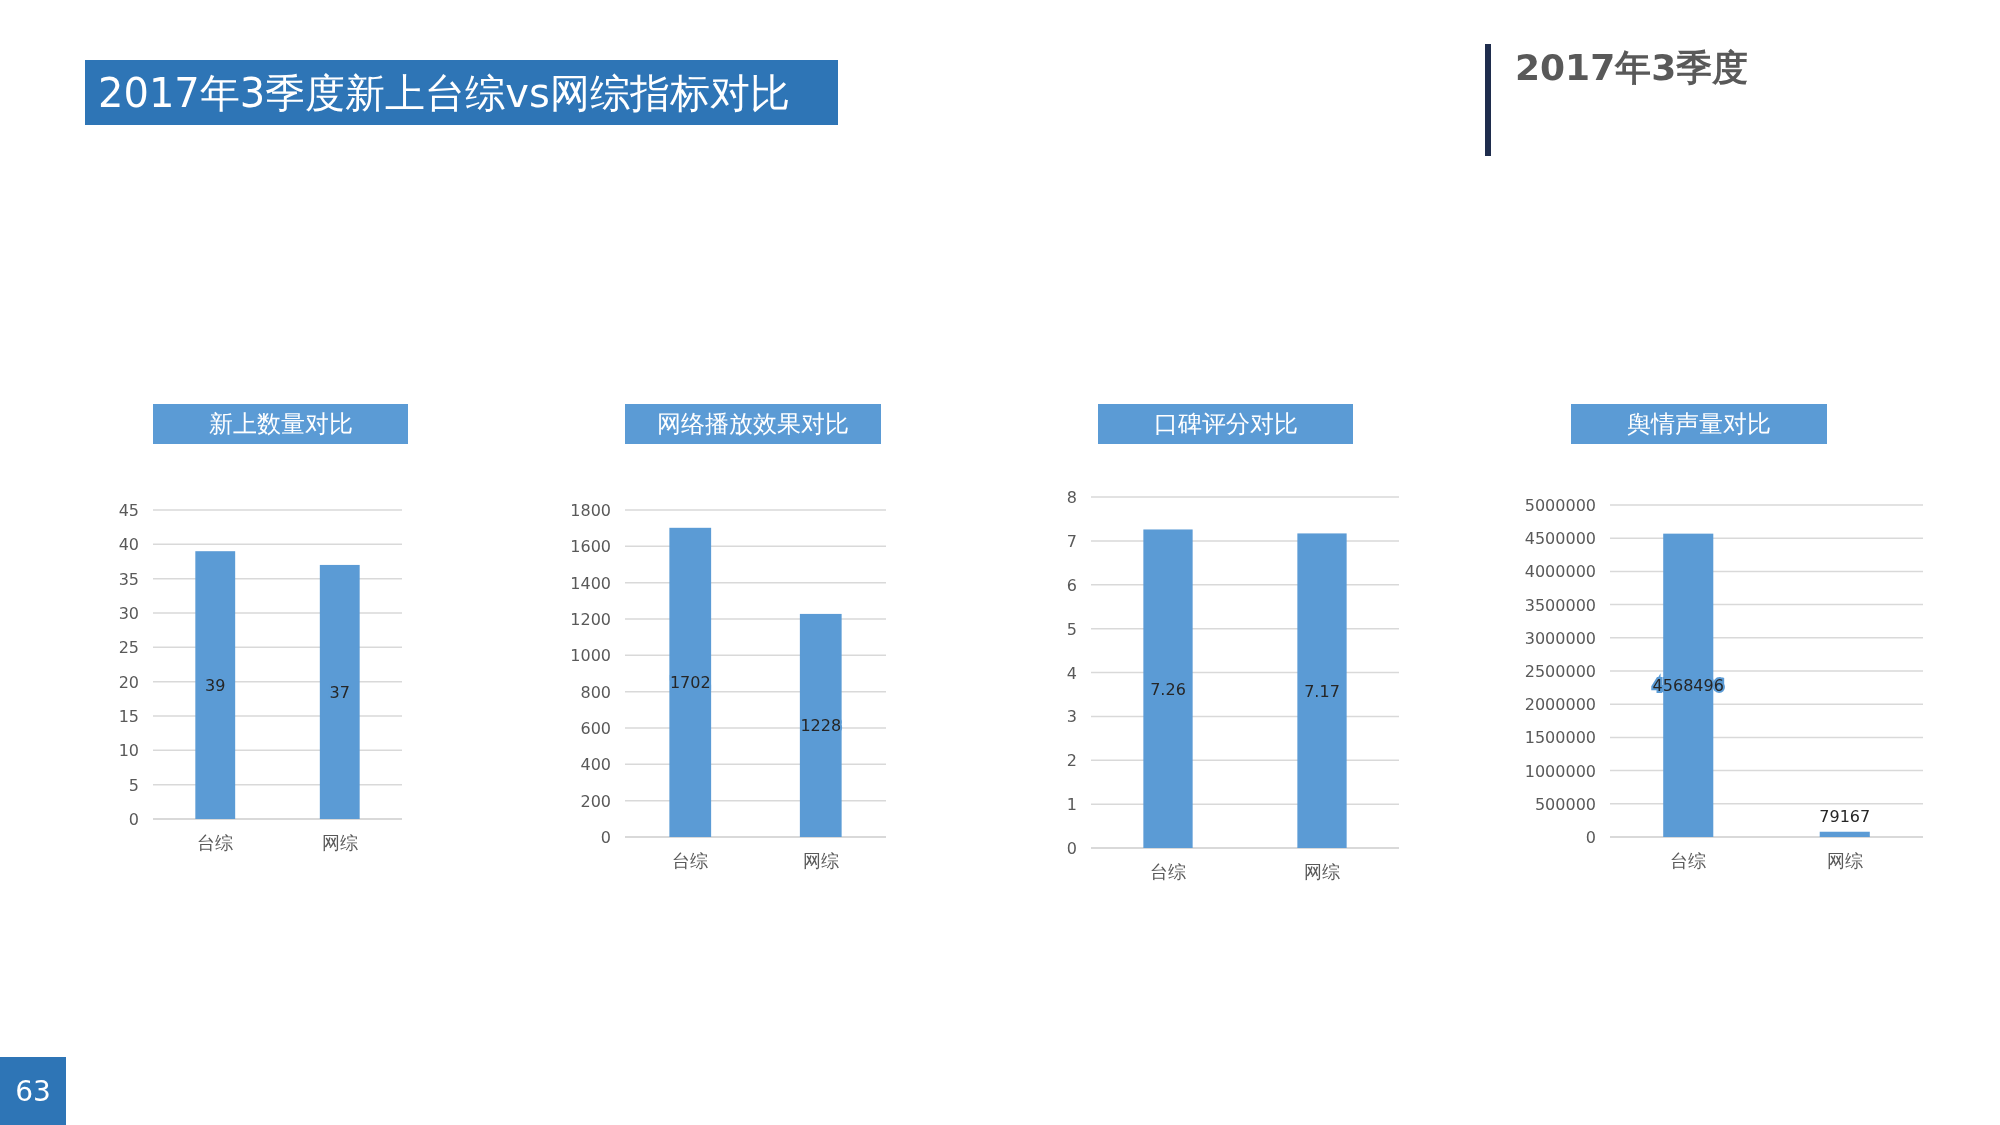  What do you see at coordinates (339, 692) in the screenshot?
I see `data-label: 37` at bounding box center [339, 692].